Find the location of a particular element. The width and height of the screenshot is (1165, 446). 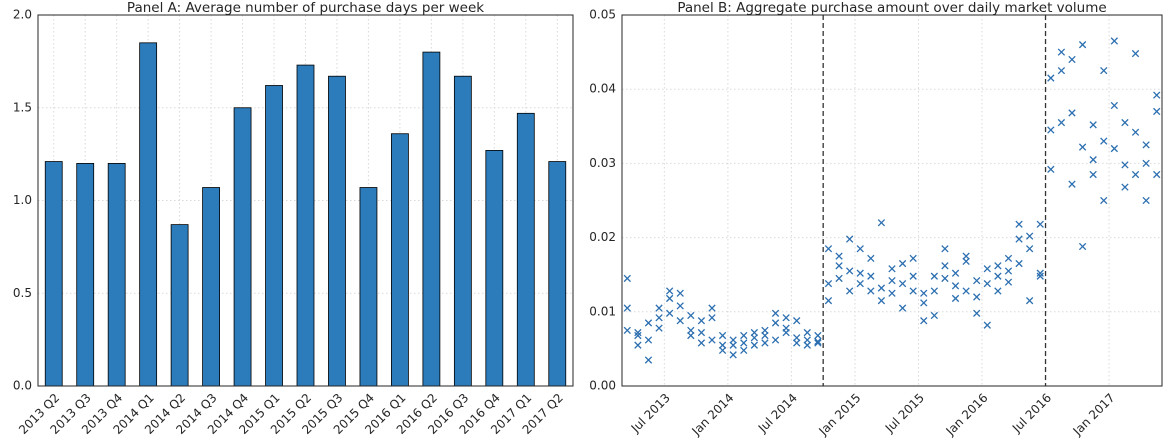

x-tick-label: Jan 2017 is located at coordinates (1094, 415).